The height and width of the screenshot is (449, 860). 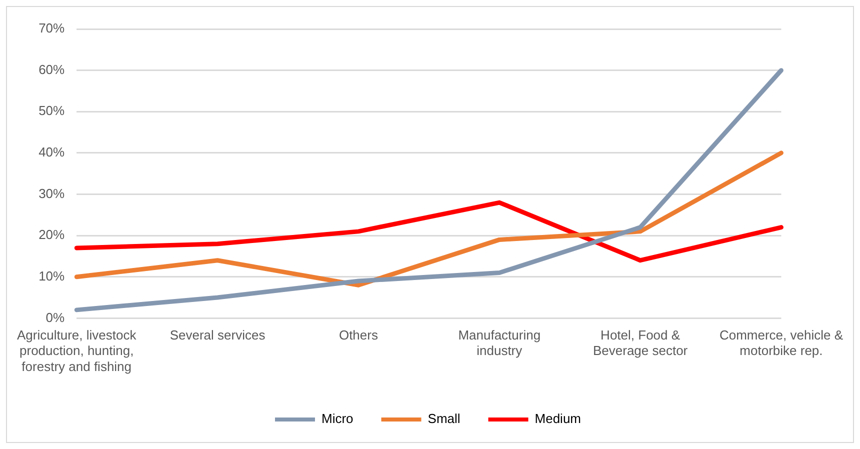 I want to click on x-tick-label: Several services, so click(x=218, y=335).